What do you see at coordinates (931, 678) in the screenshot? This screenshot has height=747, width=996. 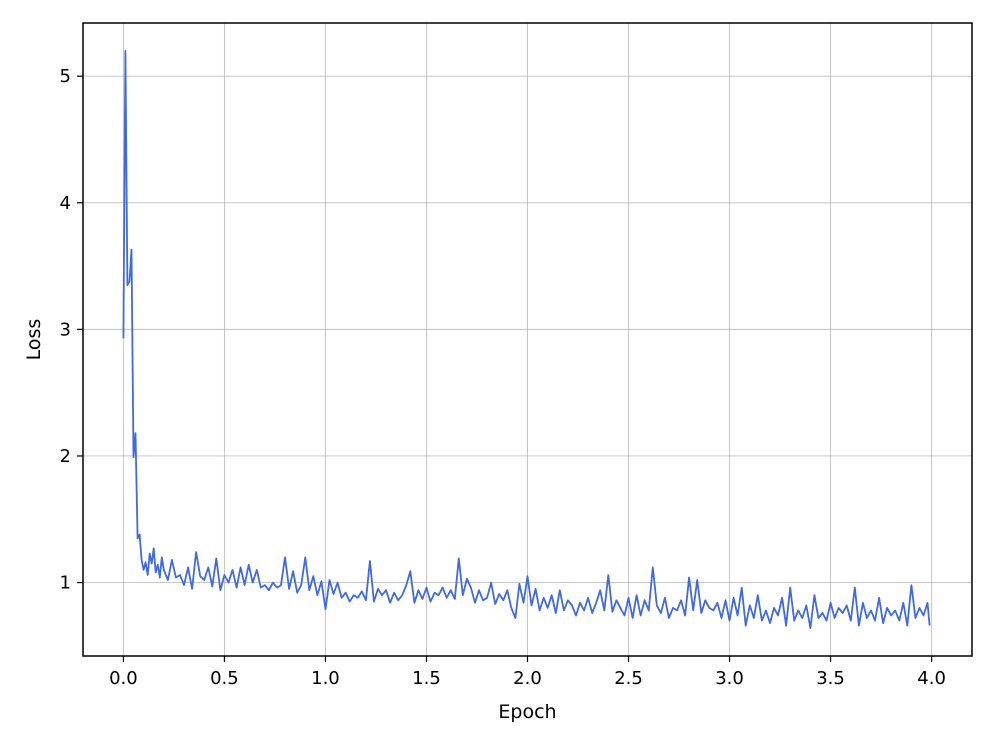 I see `x-tick-label: 4.0` at bounding box center [931, 678].